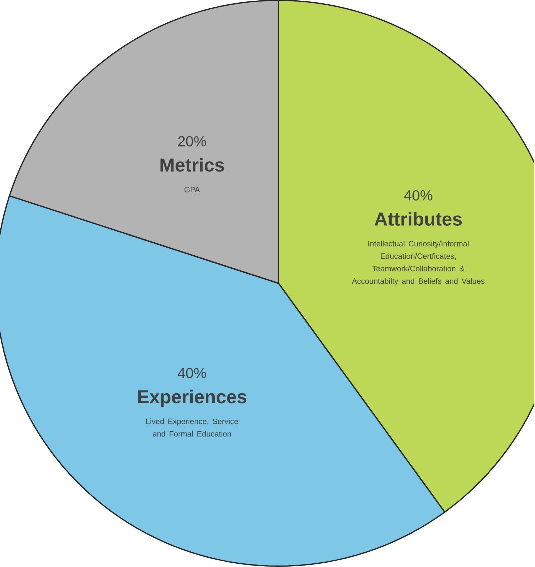 Image resolution: width=535 pixels, height=567 pixels. What do you see at coordinates (192, 141) in the screenshot?
I see `data-label: 20%` at bounding box center [192, 141].